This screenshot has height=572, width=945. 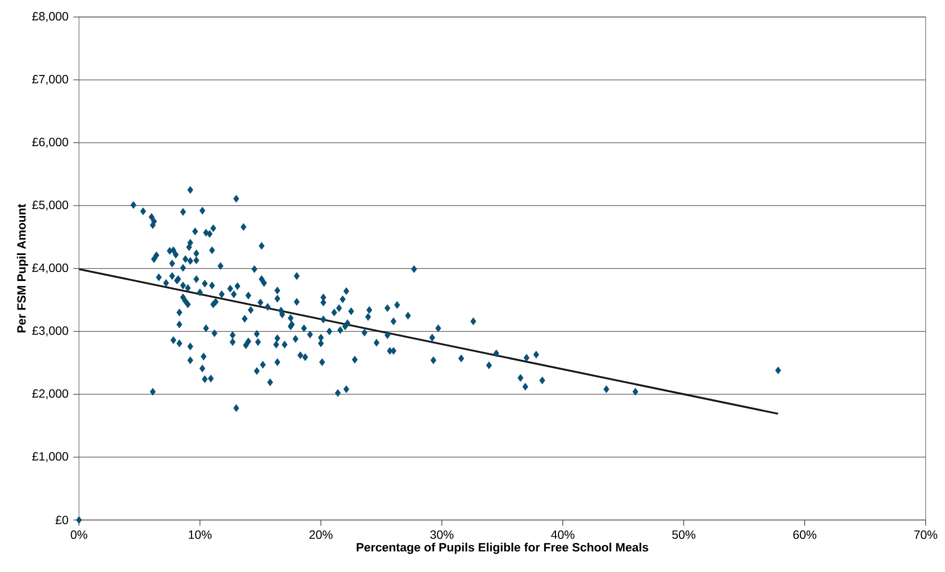 What do you see at coordinates (22, 268) in the screenshot?
I see `y-axis-title: Per FSM Pupil Amount` at bounding box center [22, 268].